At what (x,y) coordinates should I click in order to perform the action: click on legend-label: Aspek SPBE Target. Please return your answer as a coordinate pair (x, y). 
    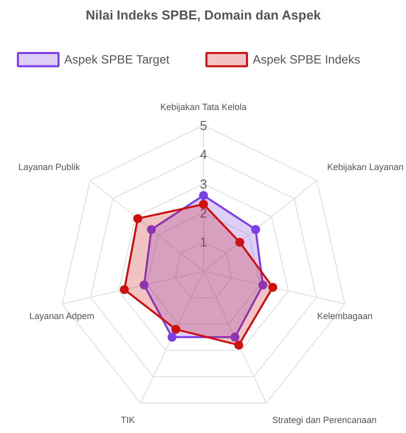
    Looking at the image, I should click on (117, 59).